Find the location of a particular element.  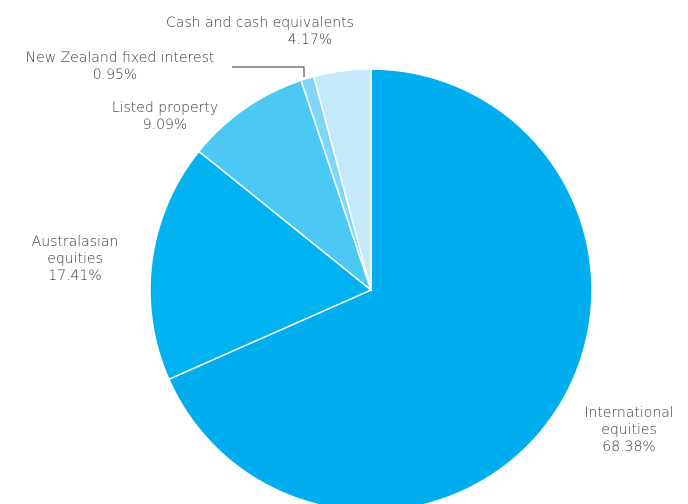

label-australasian-equities: Australasian equities 17.41% is located at coordinates (75, 259).